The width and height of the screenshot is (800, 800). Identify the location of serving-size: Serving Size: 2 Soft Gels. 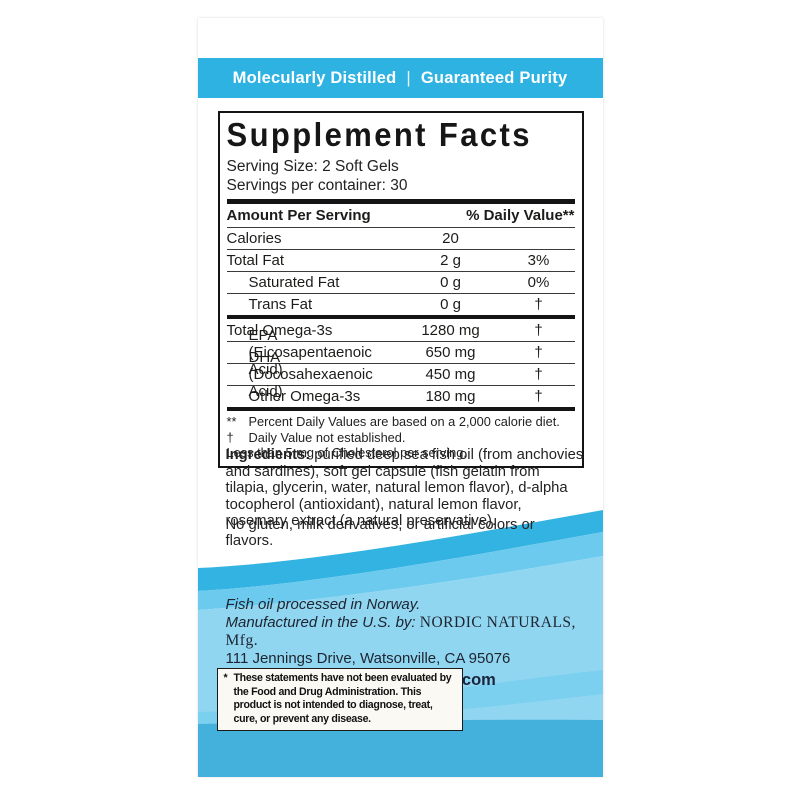
(312, 167).